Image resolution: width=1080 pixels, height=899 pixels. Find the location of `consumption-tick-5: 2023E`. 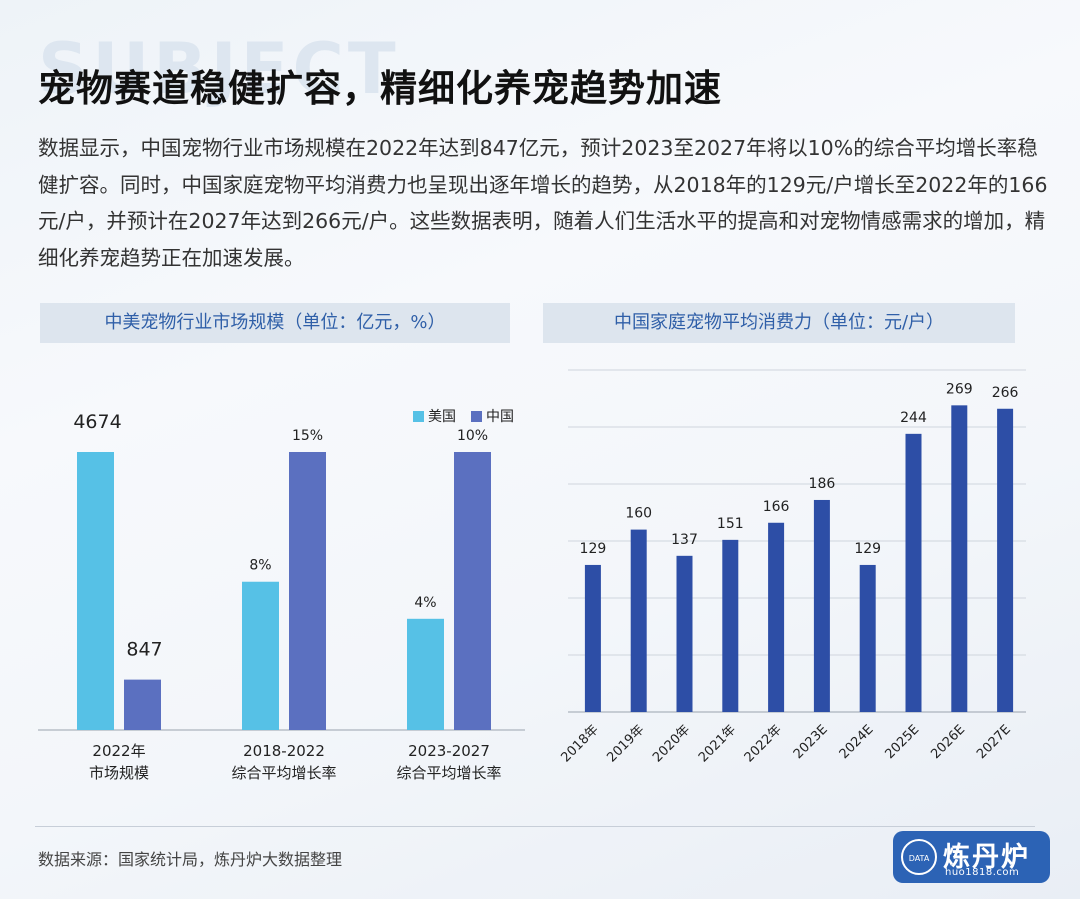

consumption-tick-5: 2023E is located at coordinates (811, 742).